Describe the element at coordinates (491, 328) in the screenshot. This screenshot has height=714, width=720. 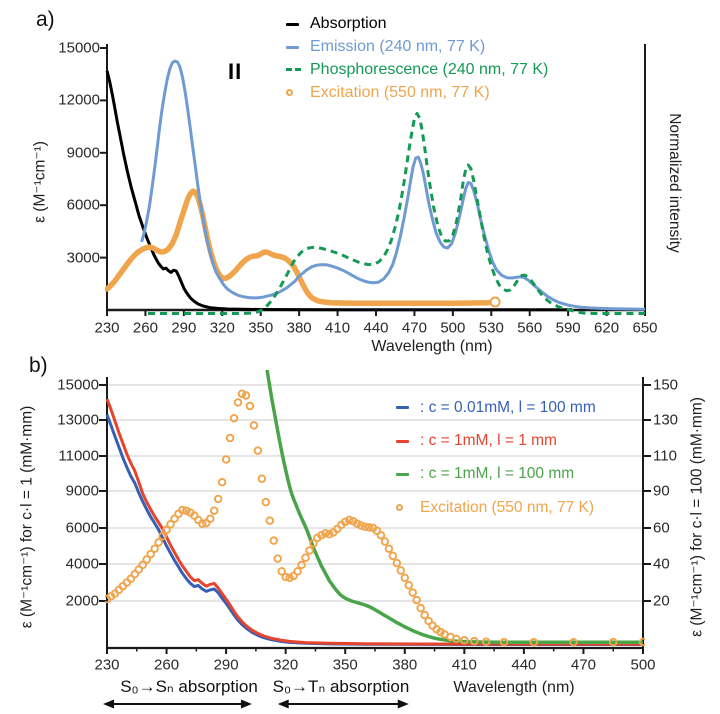
I see `panel-a-x-tick-label: 530` at that location.